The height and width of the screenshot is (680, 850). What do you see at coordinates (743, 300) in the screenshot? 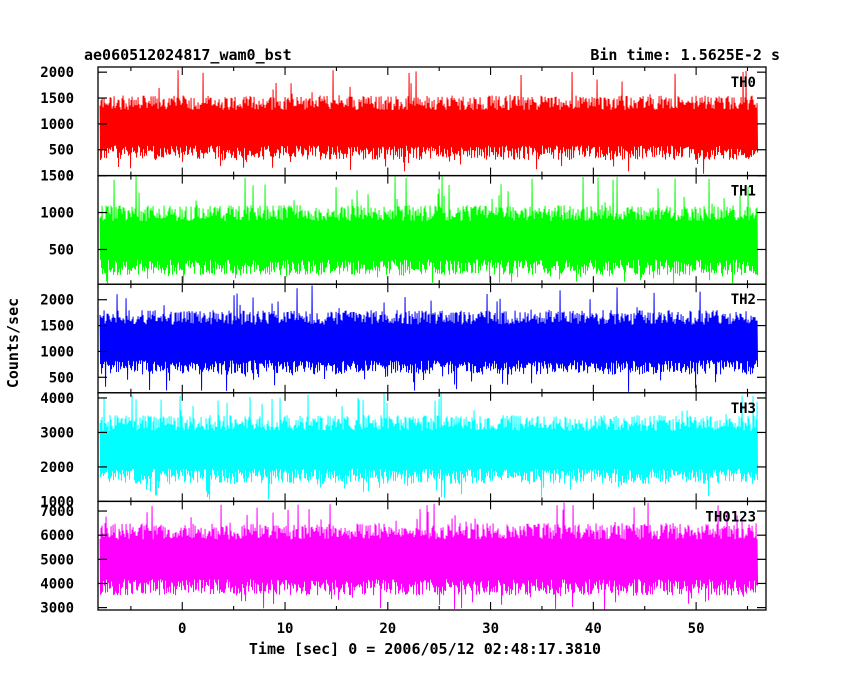
I see `series-label-th2: TH2` at bounding box center [743, 300].